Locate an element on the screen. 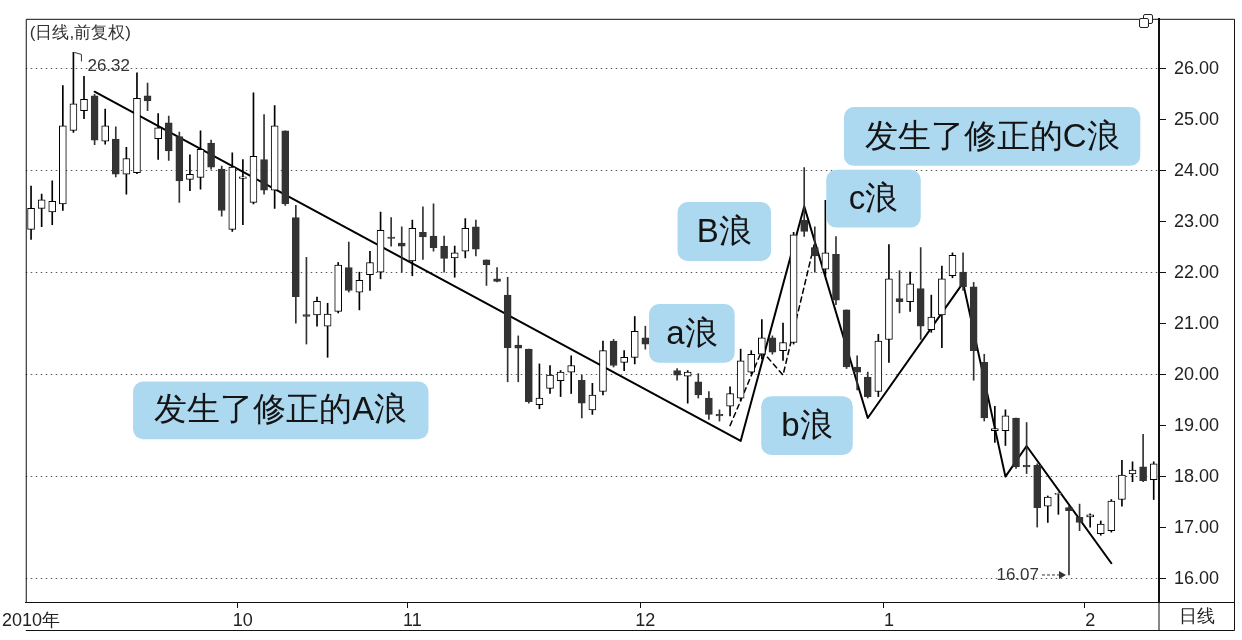 The height and width of the screenshot is (640, 1242). text: 26.32 is located at coordinates (108, 66).